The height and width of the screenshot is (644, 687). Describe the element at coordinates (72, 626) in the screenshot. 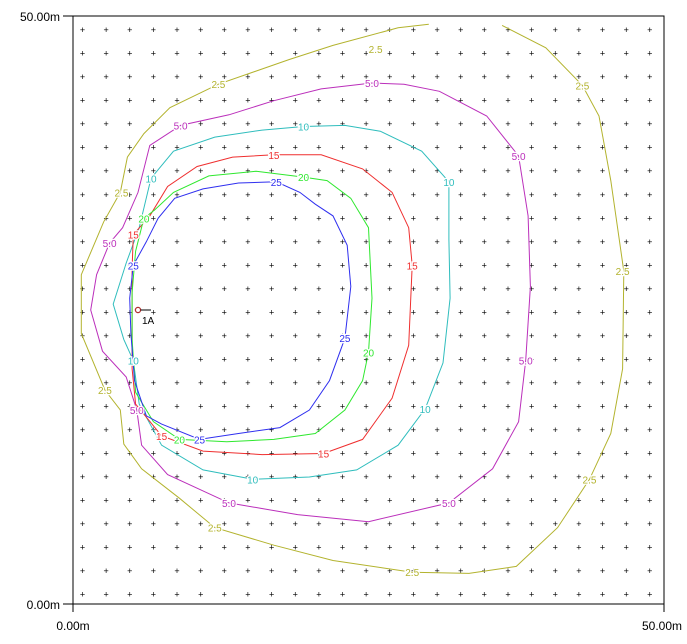

I see `x-axis-label-left: 0.00m` at that location.